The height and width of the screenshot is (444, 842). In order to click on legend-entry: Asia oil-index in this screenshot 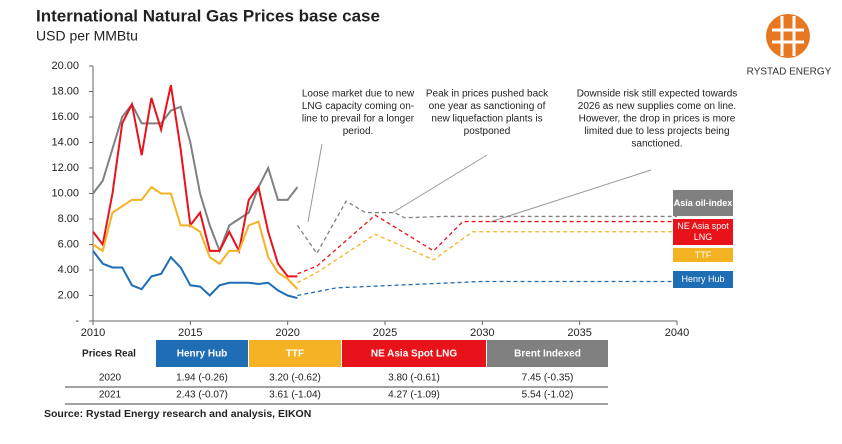, I will do `click(703, 203)`.